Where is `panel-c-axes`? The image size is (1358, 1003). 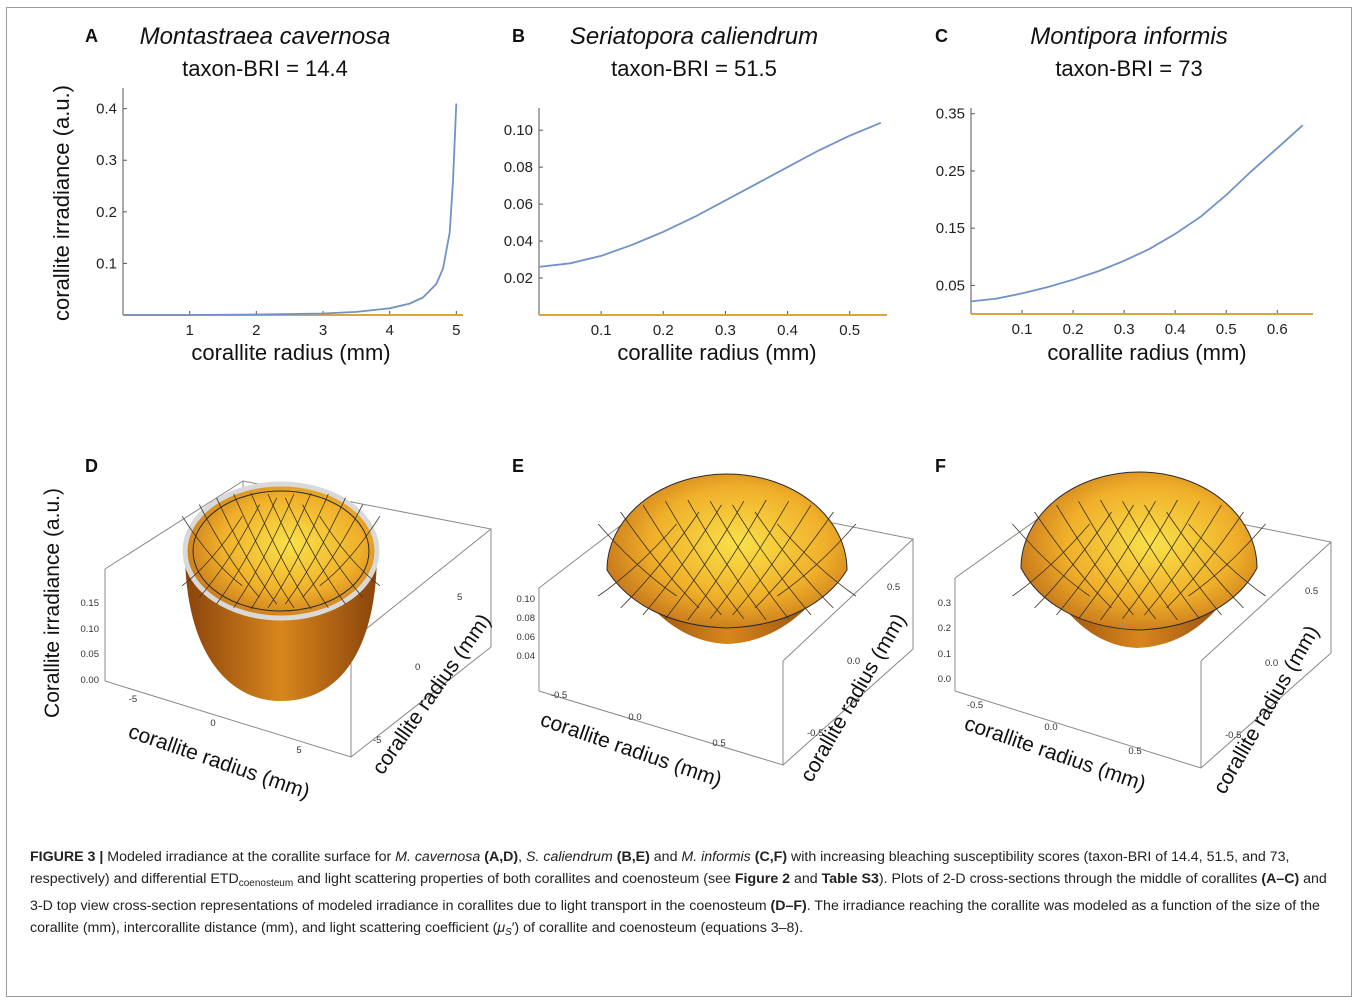
panel-c-axes is located at coordinates (1141, 211).